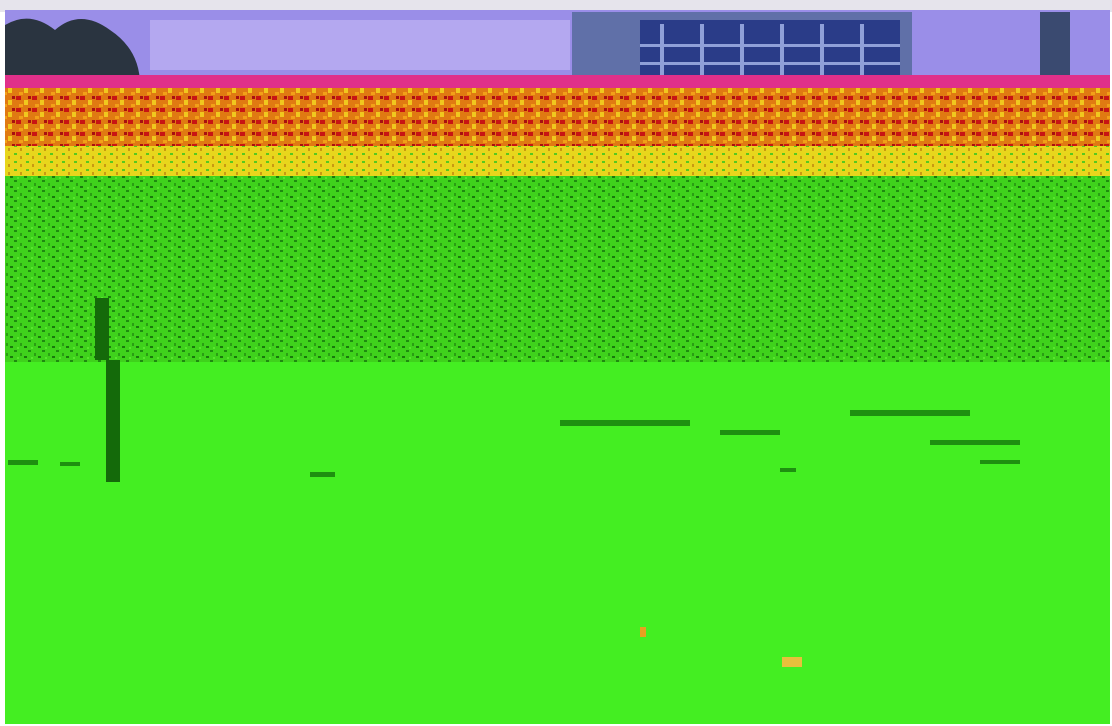  What do you see at coordinates (113, 421) in the screenshot?
I see `post` at bounding box center [113, 421].